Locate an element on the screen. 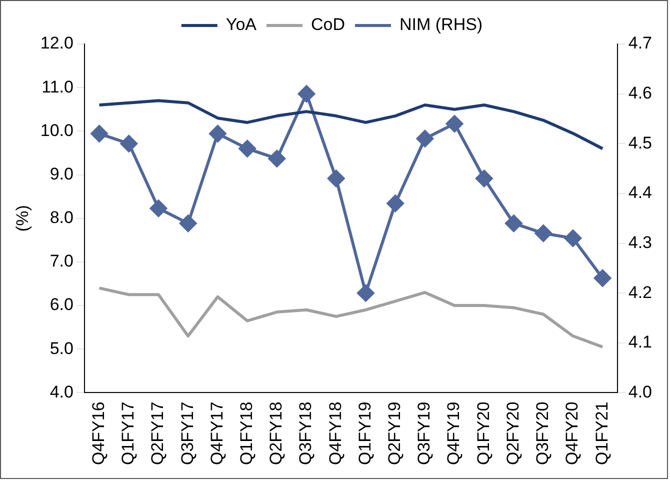 The image size is (670, 481). y2-tick-label: 4.0 is located at coordinates (640, 392).